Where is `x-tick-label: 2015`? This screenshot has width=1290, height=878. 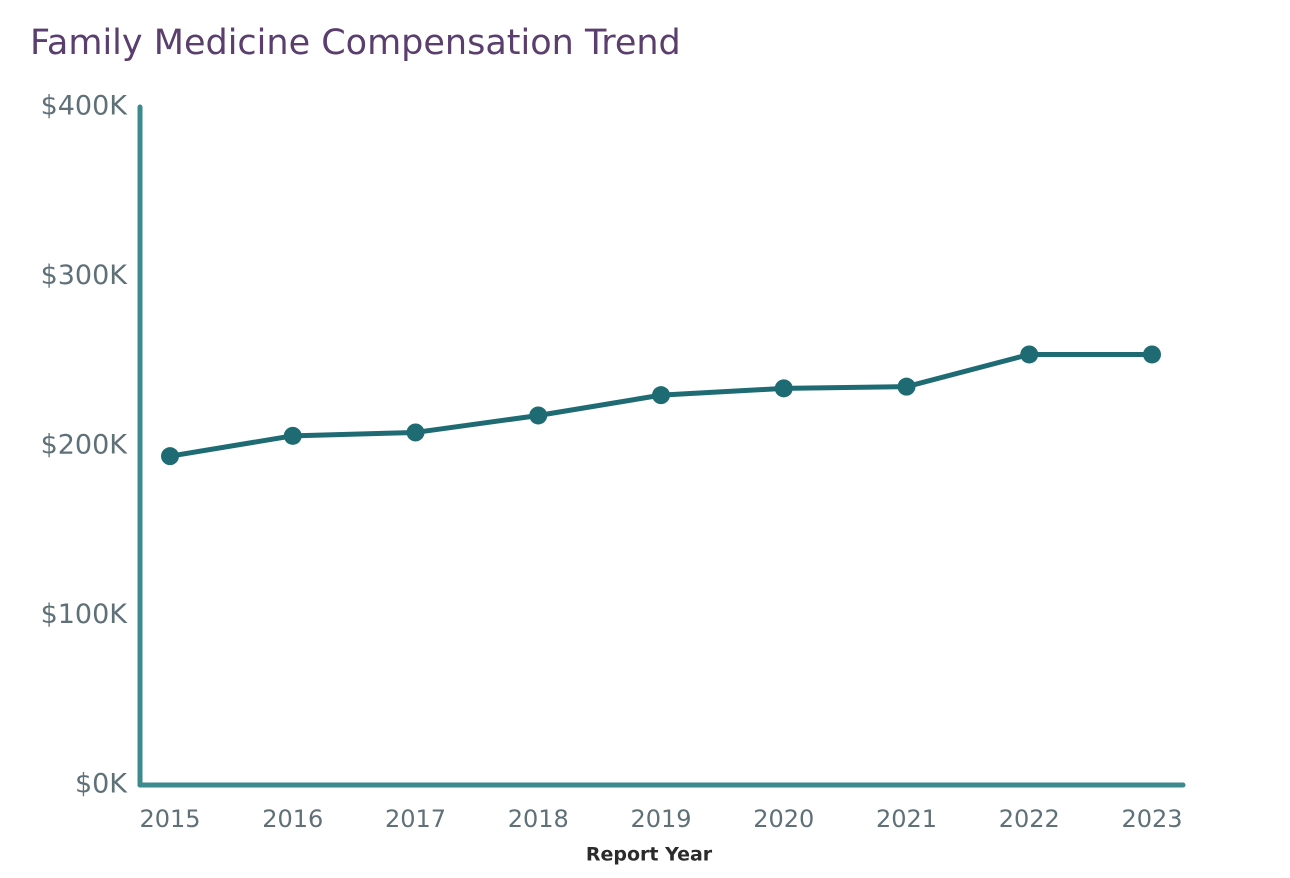 x-tick-label: 2015 is located at coordinates (169, 819).